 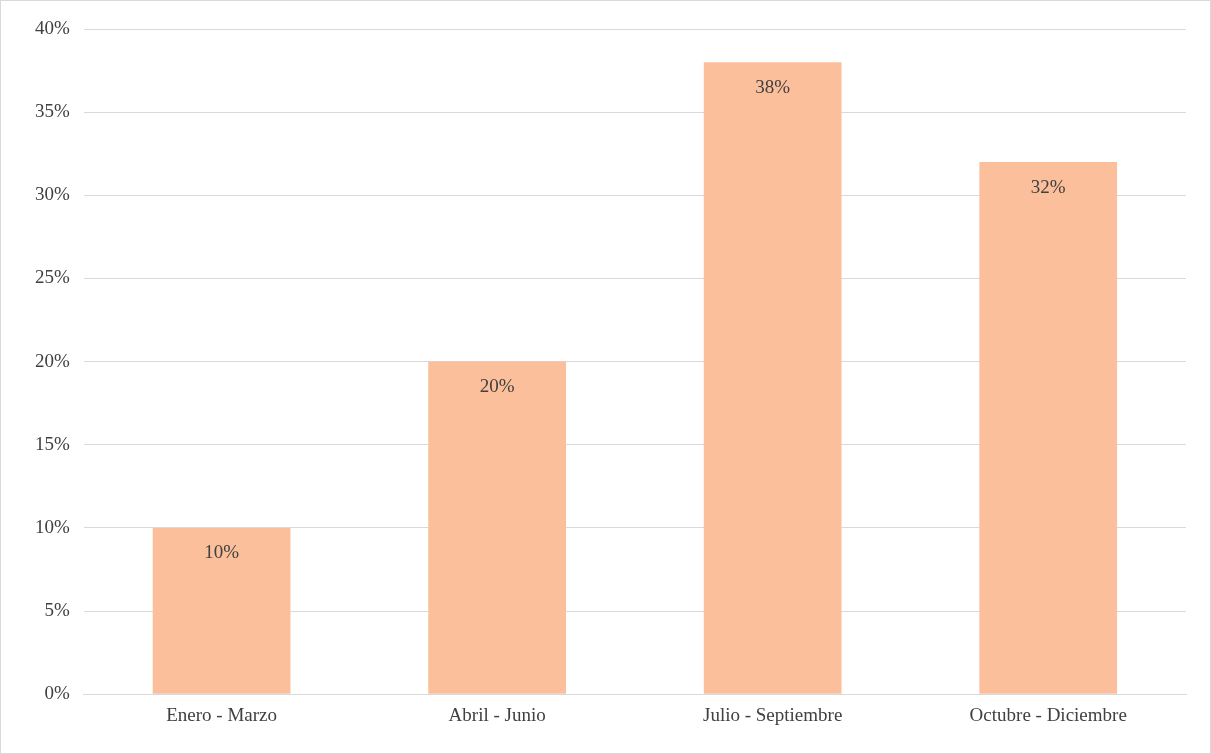 What do you see at coordinates (497, 714) in the screenshot?
I see `x-tick-label: Abril - Junio` at bounding box center [497, 714].